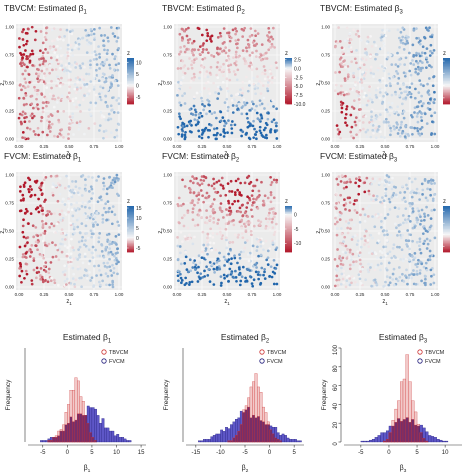 This screenshot has height=474, width=474. Describe the element at coordinates (325, 83) in the screenshot. I see `y-tick-label: 0.50` at that location.